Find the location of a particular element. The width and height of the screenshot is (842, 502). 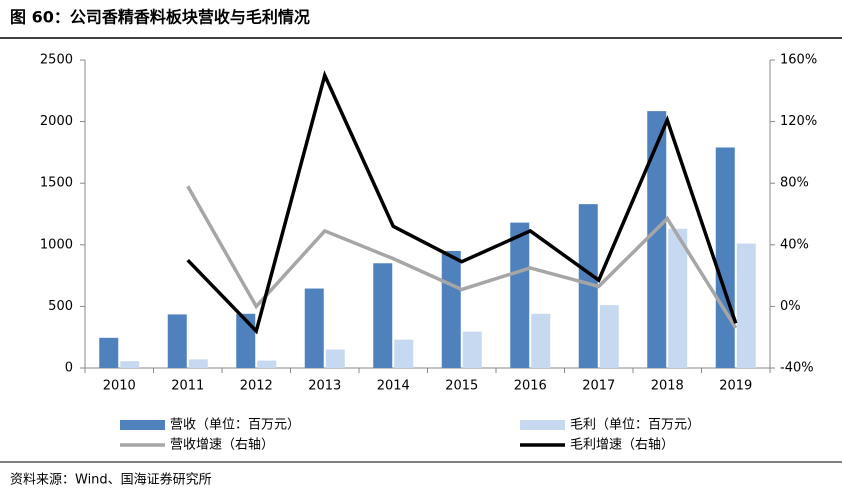

y-tick-label: 2500 is located at coordinates (56, 60).